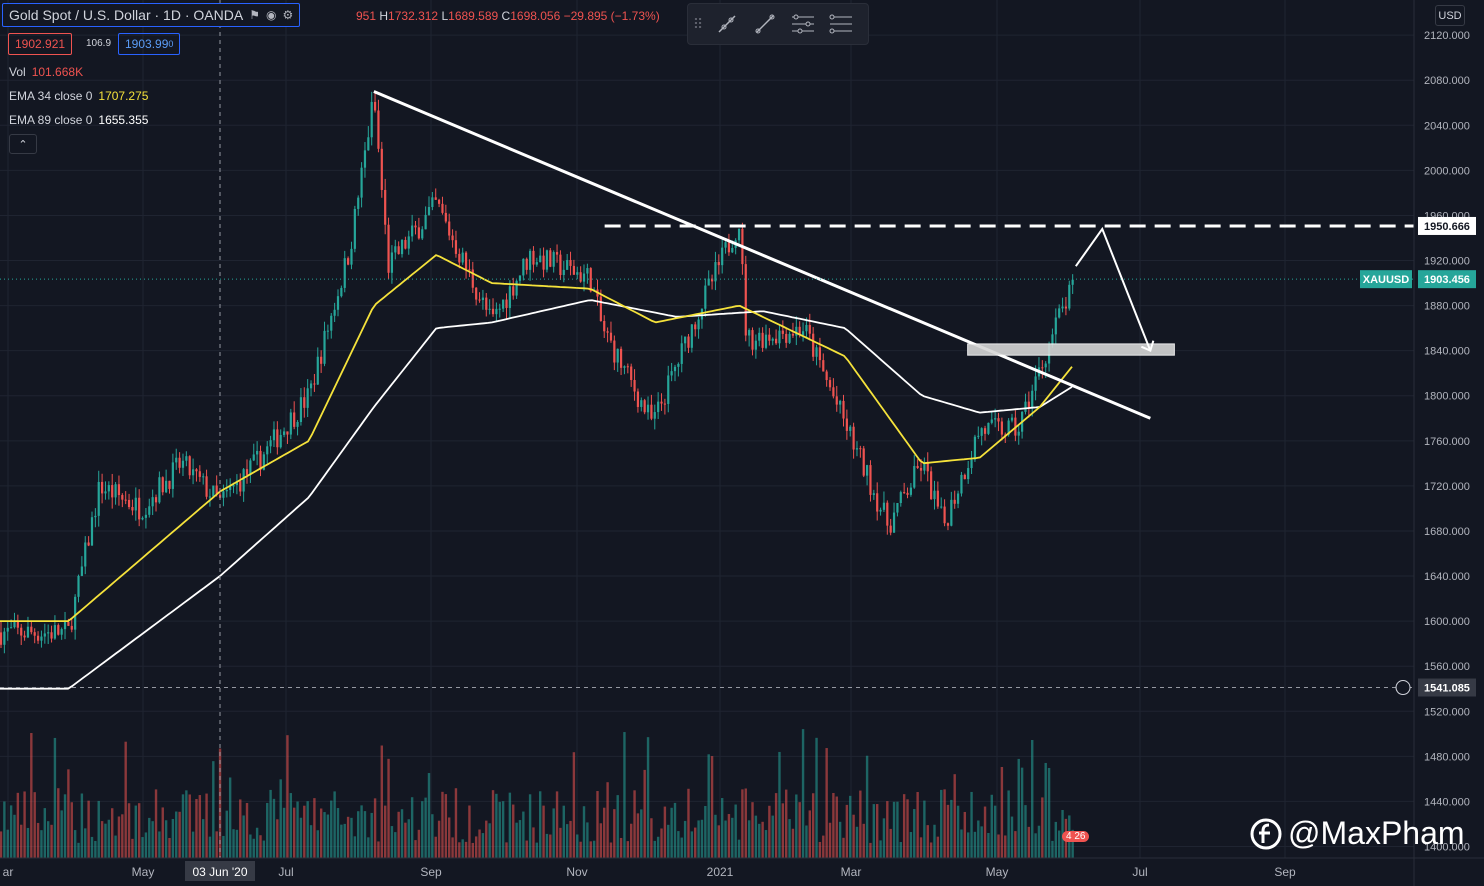 This screenshot has height=886, width=1484. What do you see at coordinates (126, 15) in the screenshot?
I see `symbol-title-text: Gold Spot / U.S. Dollar · 1D · OANDA` at bounding box center [126, 15].